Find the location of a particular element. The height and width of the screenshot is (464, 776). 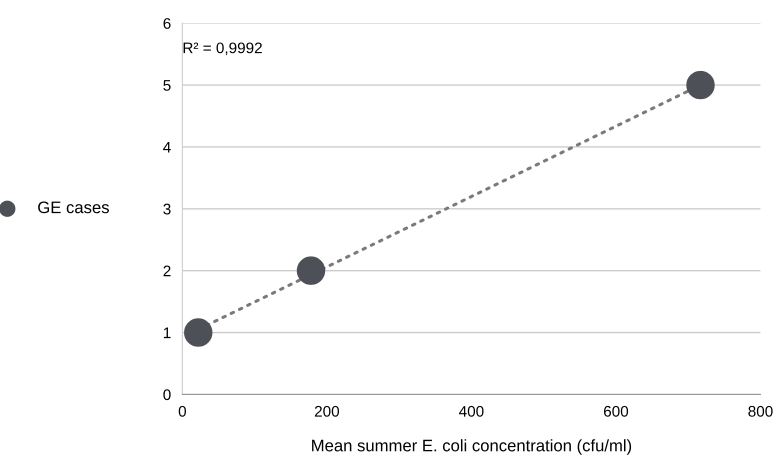

x-tick-label: 800 is located at coordinates (760, 411).